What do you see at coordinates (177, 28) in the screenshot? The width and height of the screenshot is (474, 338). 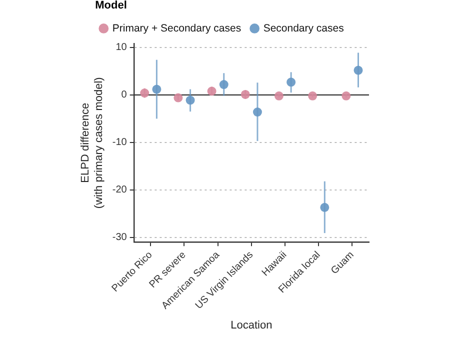 I see `legend-label: Primary + Secondary cases` at bounding box center [177, 28].